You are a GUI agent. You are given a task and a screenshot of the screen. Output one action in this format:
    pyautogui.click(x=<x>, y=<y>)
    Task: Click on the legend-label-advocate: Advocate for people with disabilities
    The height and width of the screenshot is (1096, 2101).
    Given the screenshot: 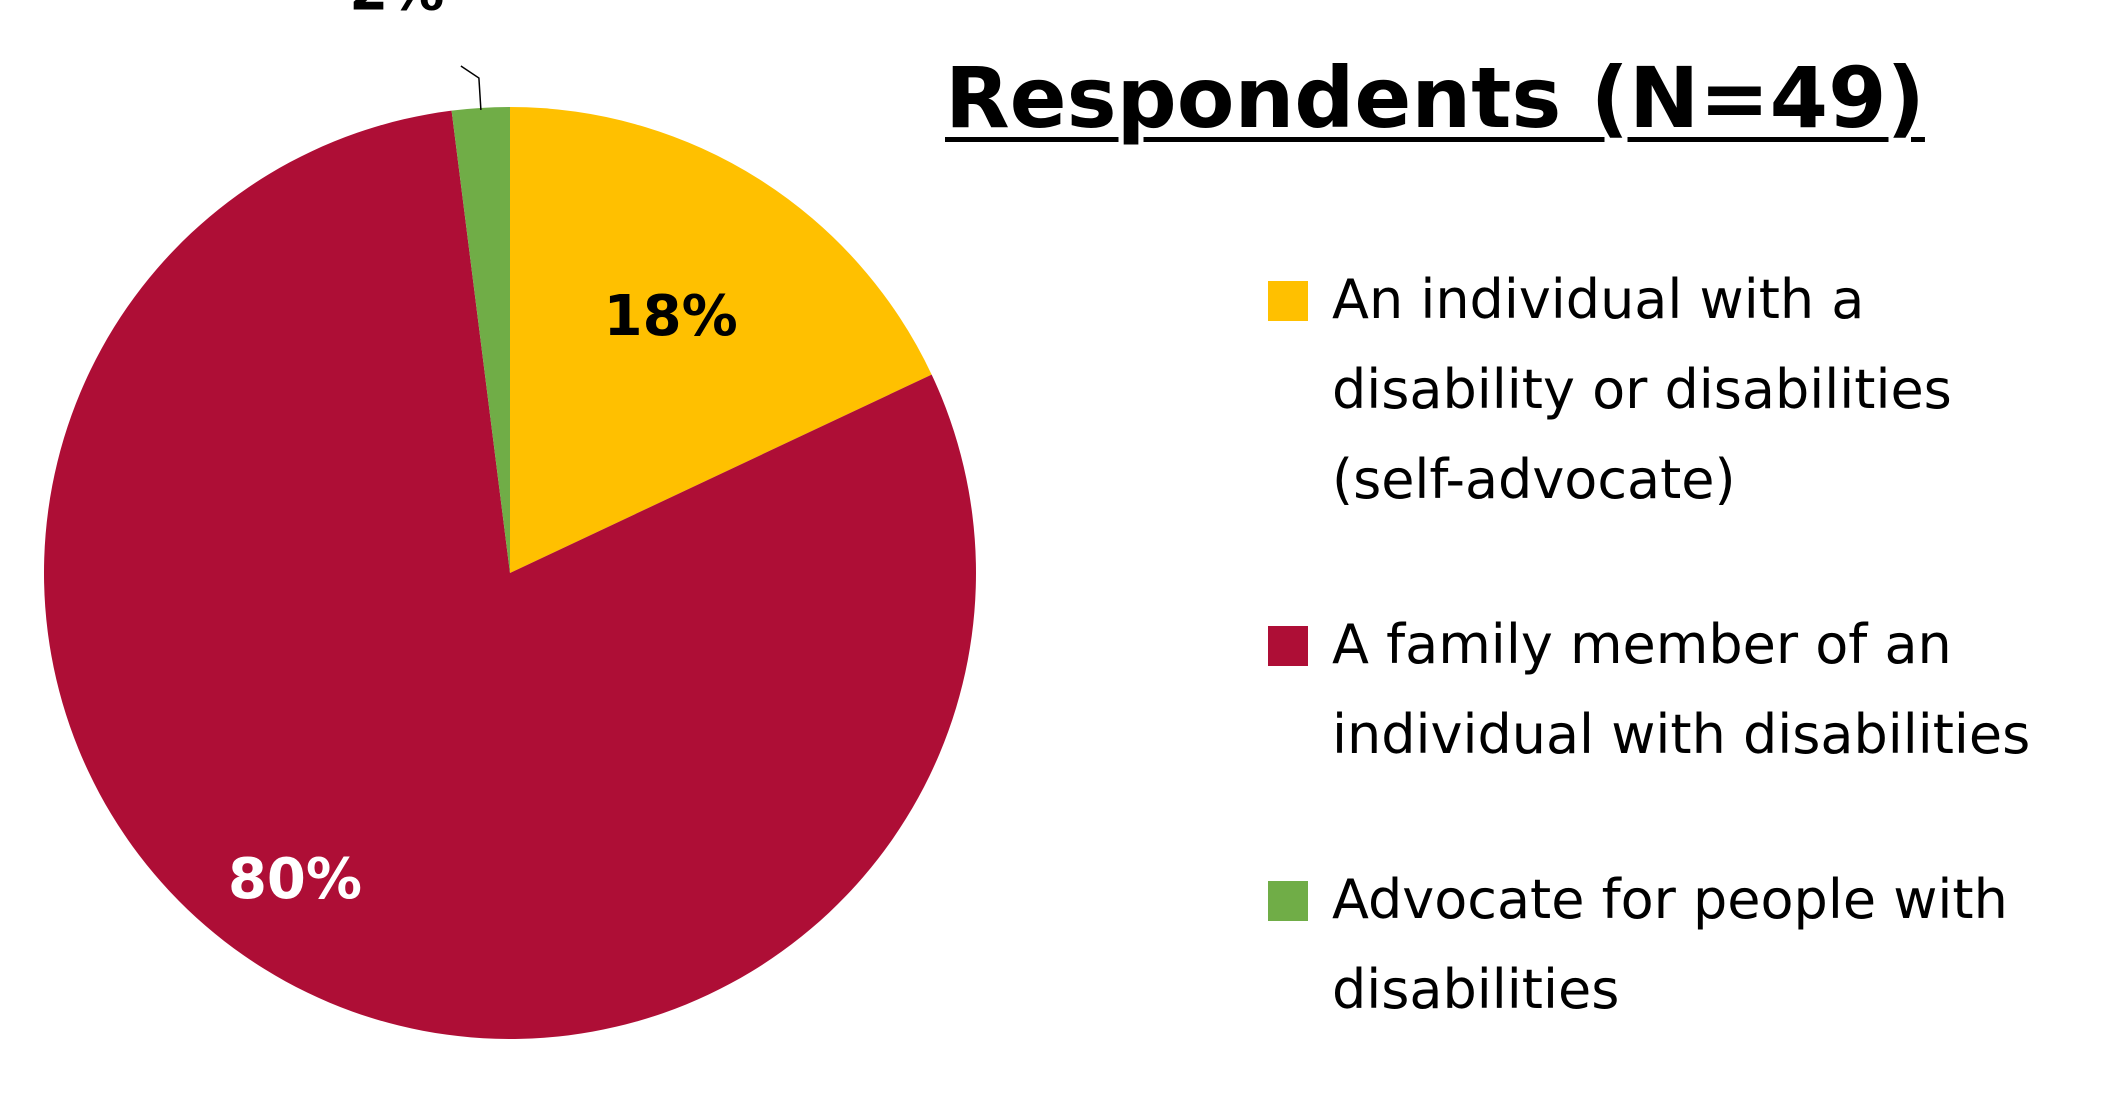 What is the action you would take?
    pyautogui.click(x=1670, y=944)
    